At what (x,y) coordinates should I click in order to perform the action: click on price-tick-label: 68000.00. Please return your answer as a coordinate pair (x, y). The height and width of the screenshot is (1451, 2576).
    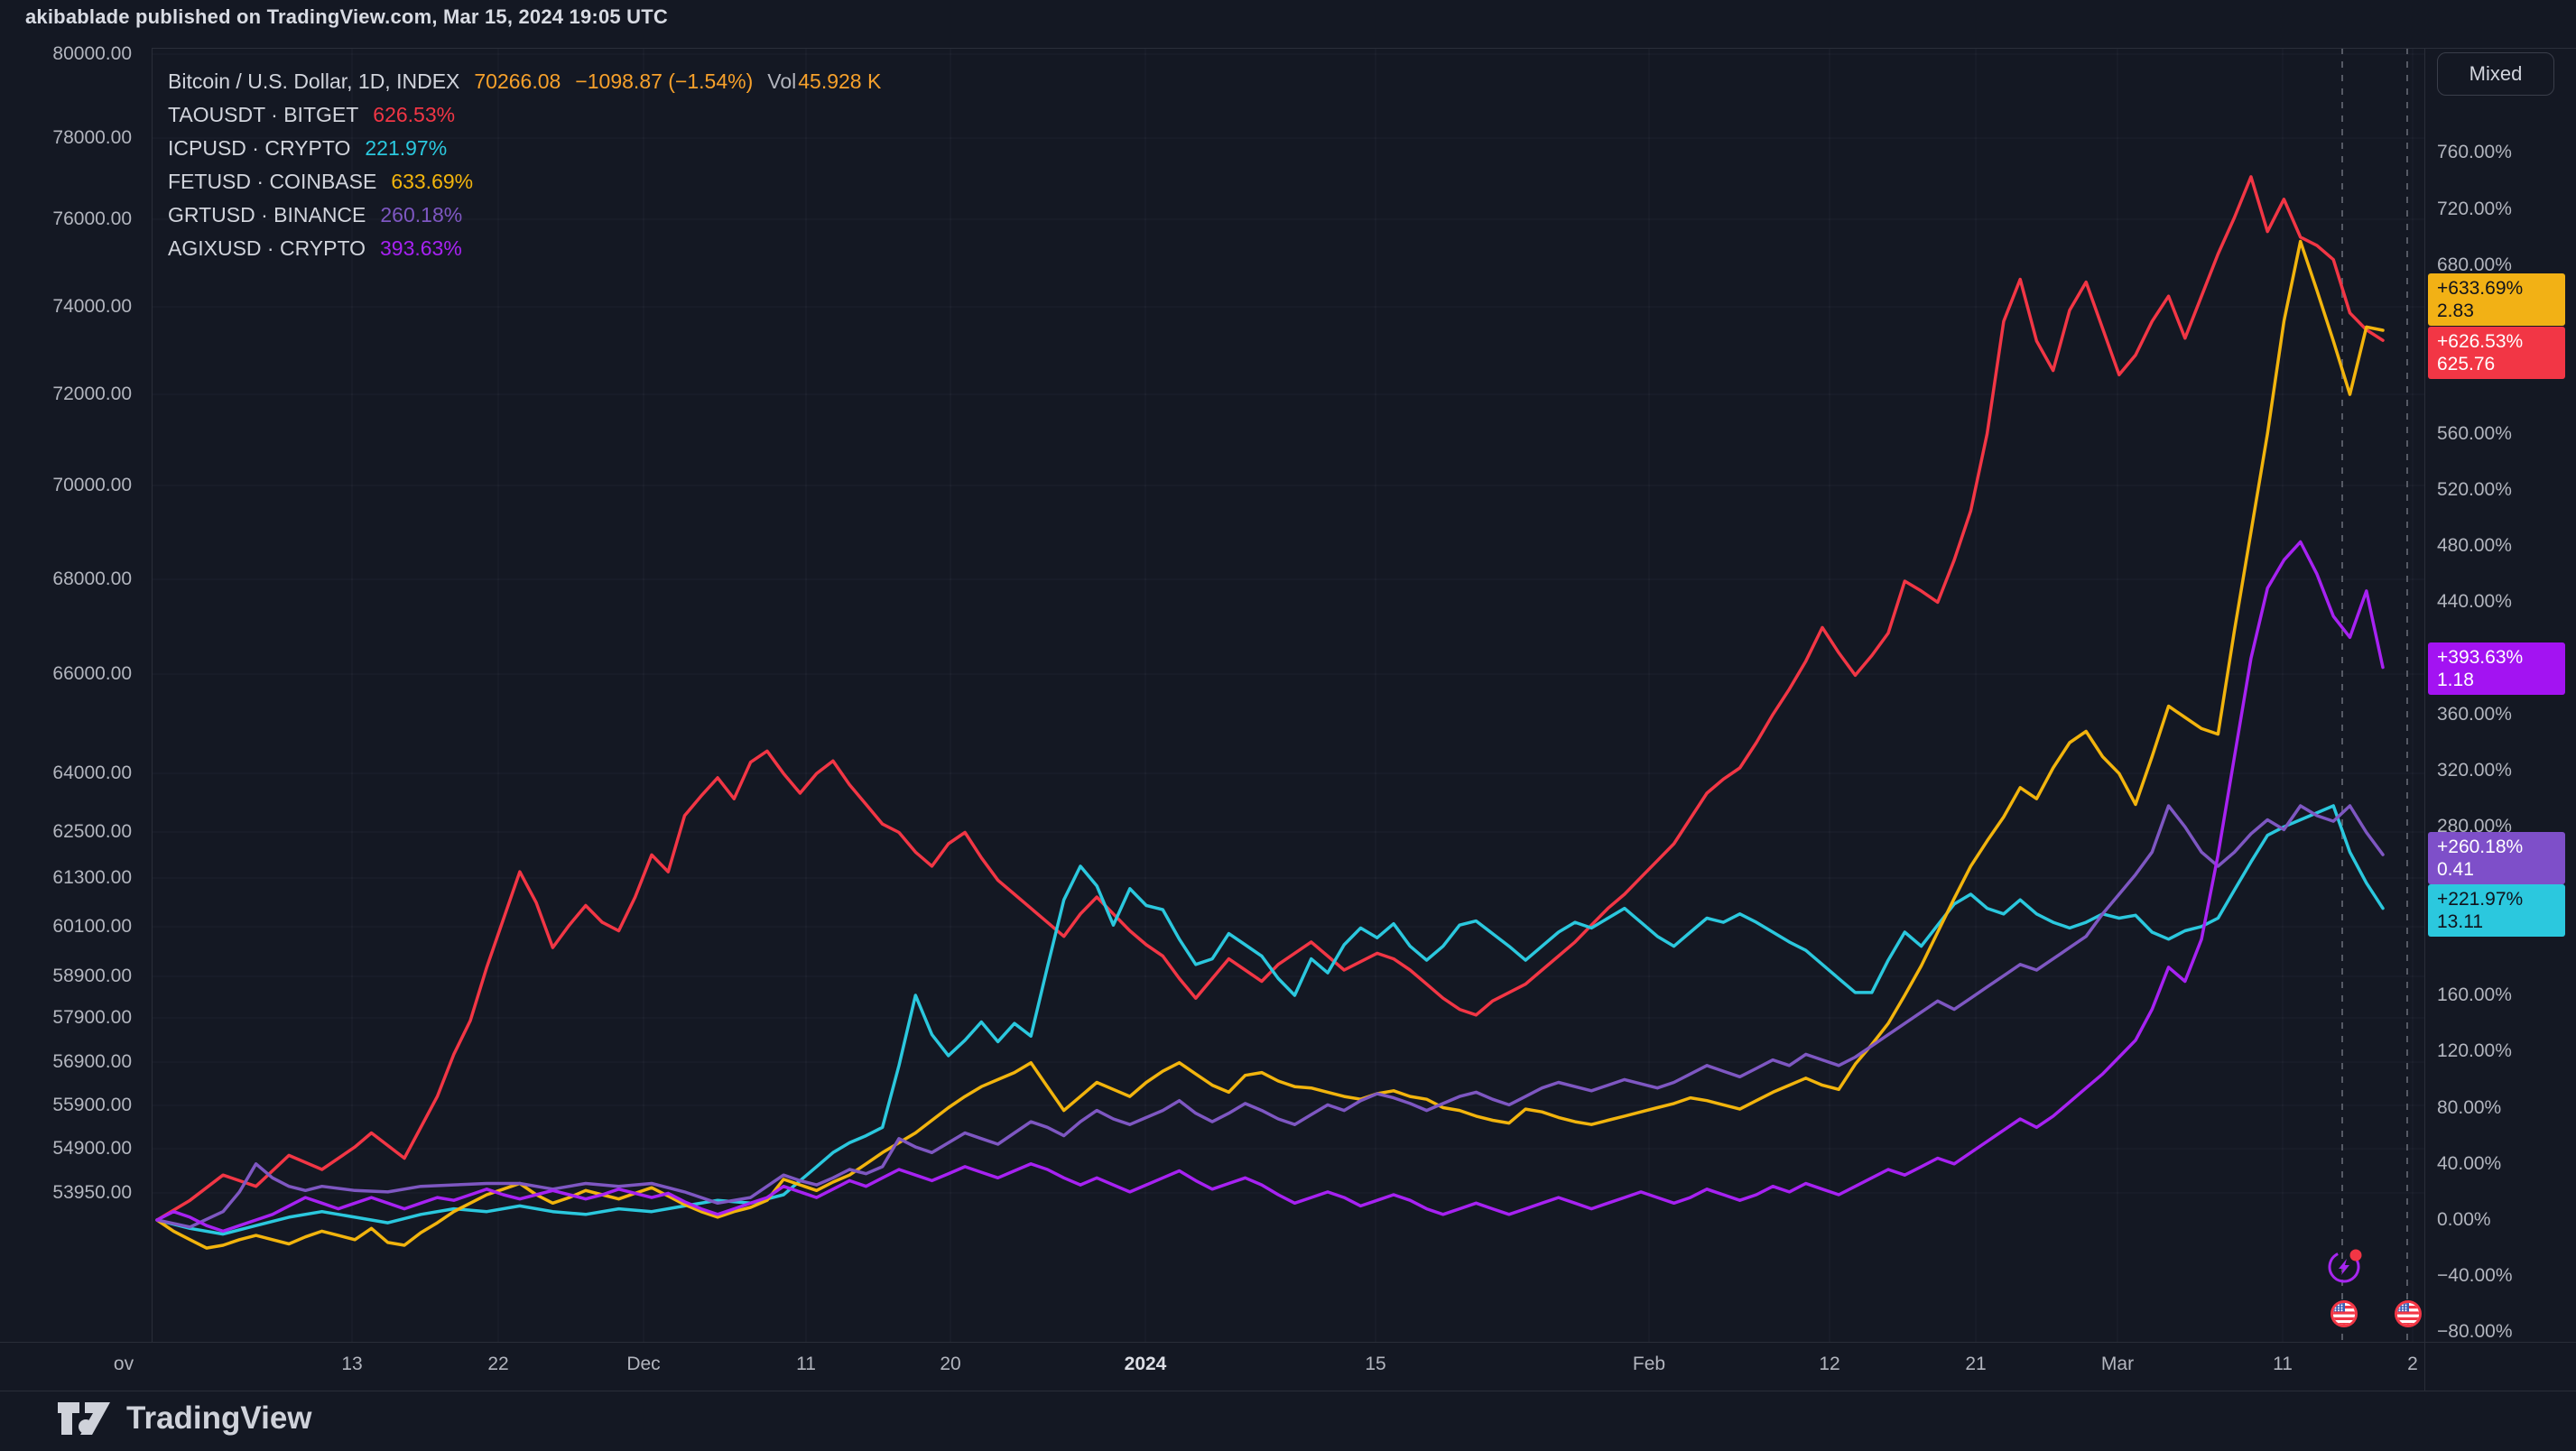
    Looking at the image, I should click on (92, 578).